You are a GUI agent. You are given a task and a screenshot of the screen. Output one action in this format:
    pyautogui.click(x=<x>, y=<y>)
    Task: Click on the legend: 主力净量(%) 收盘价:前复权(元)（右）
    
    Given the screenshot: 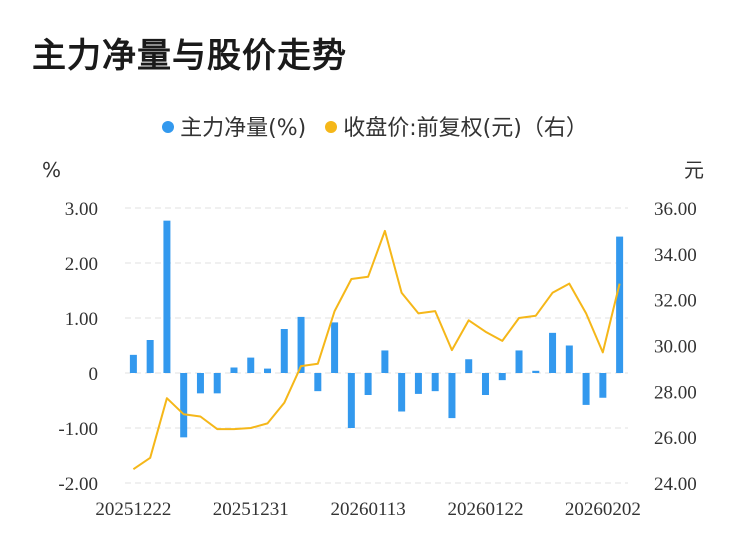 What is the action you would take?
    pyautogui.click(x=375, y=126)
    